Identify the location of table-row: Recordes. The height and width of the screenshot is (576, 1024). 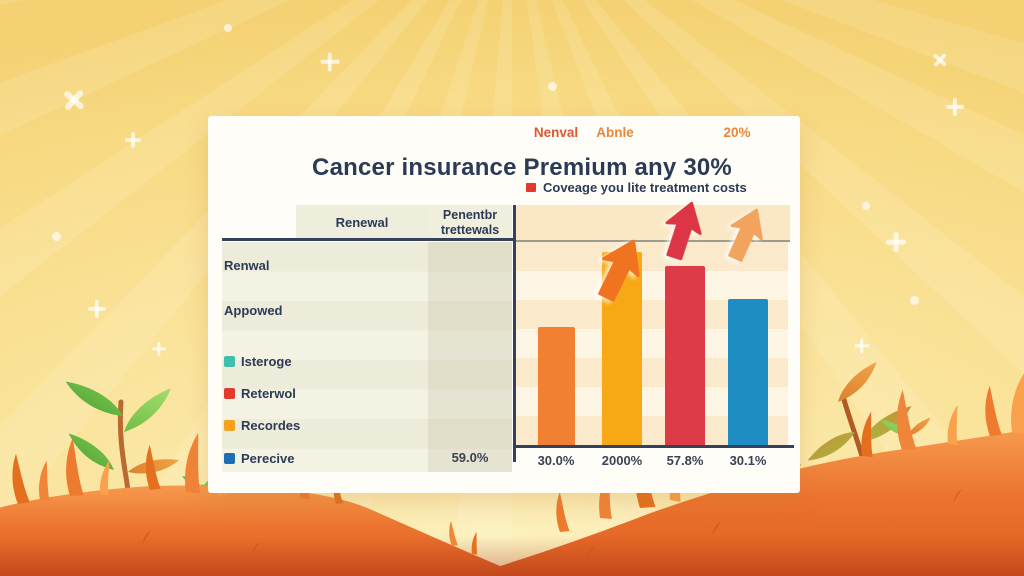
(262, 425).